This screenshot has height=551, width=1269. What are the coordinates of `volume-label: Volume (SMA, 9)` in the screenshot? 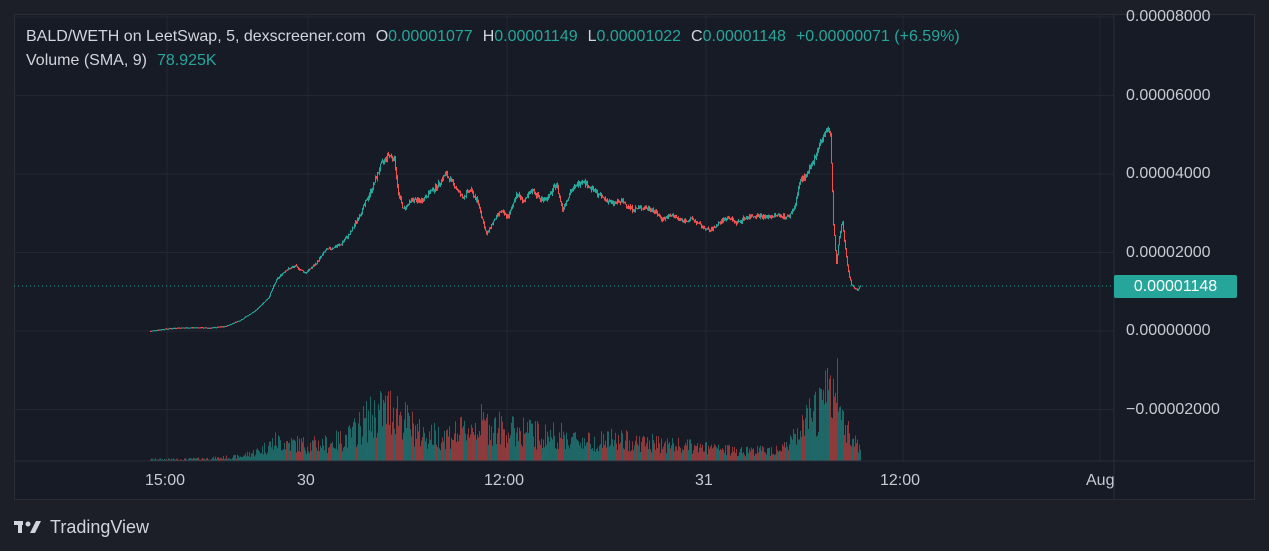 It's located at (86, 60).